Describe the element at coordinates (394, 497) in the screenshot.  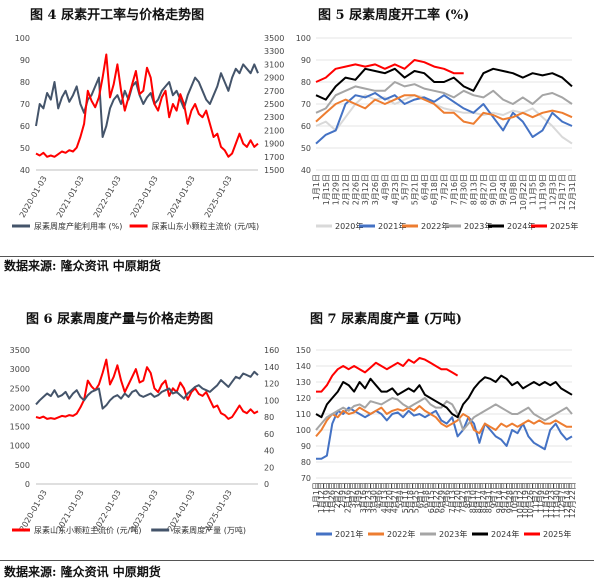
I see `x-tick-label: 4月27日` at that location.